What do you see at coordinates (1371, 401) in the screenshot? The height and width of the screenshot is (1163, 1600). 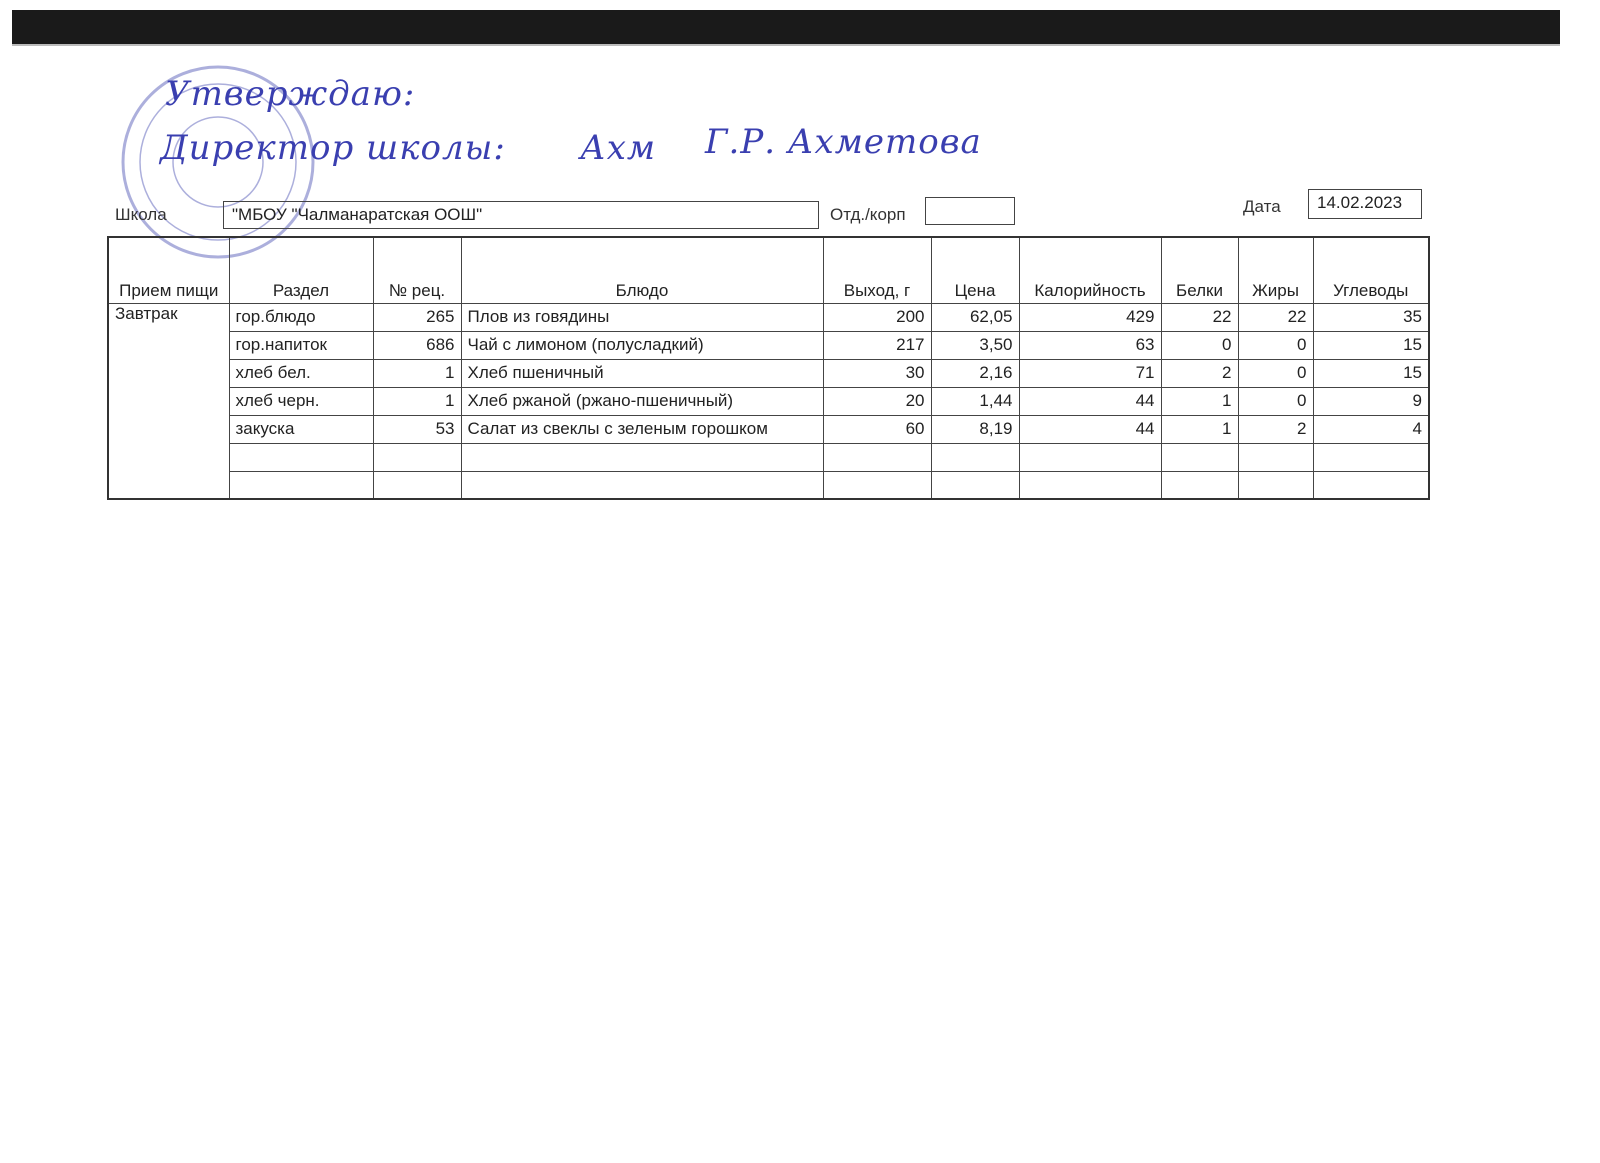 I see `cell-carbs: 9` at bounding box center [1371, 401].